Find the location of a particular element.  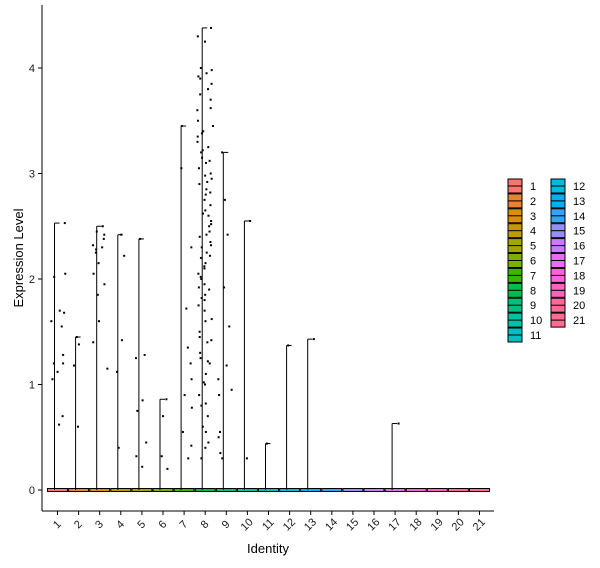

legend-label-7: 7 is located at coordinates (533, 276).